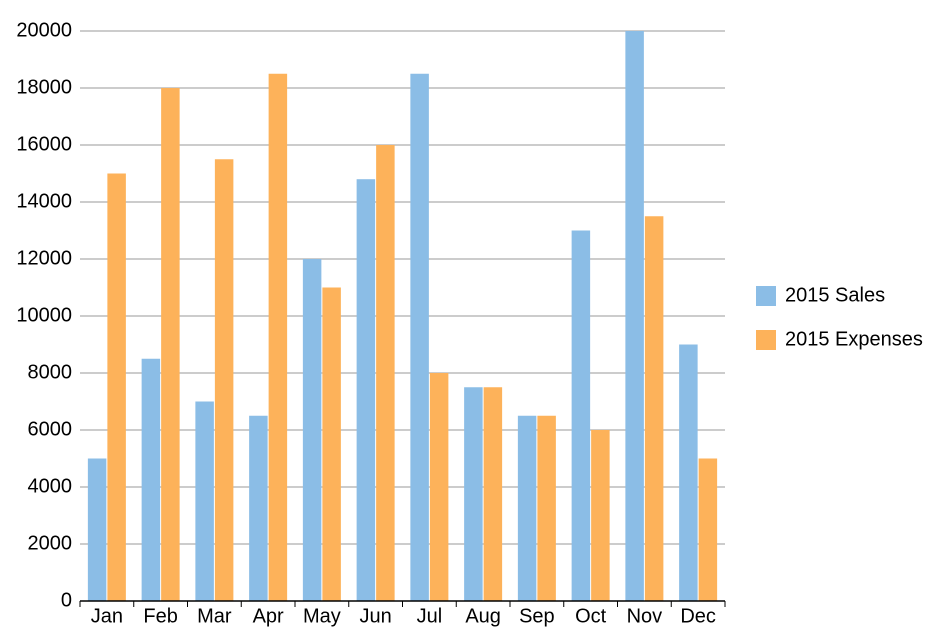 Image resolution: width=950 pixels, height=630 pixels. I want to click on y-tick-label: 2000, so click(50, 543).